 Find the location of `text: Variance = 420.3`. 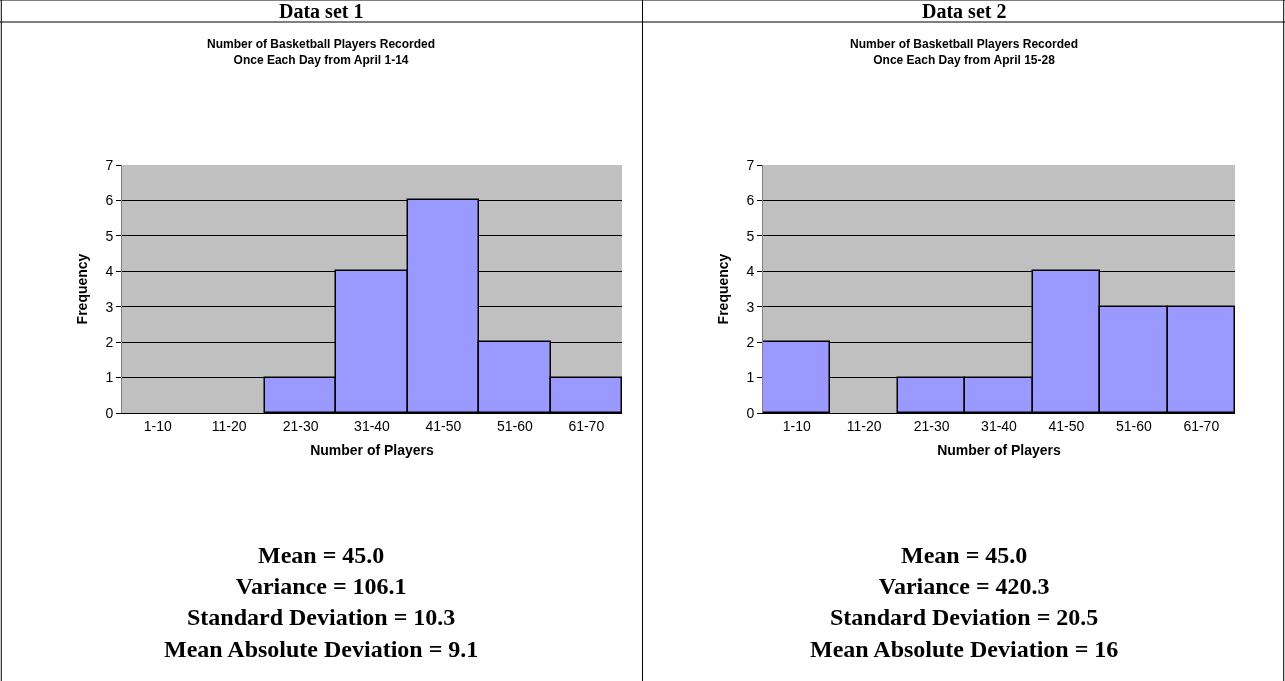

text: Variance = 420.3 is located at coordinates (964, 586).